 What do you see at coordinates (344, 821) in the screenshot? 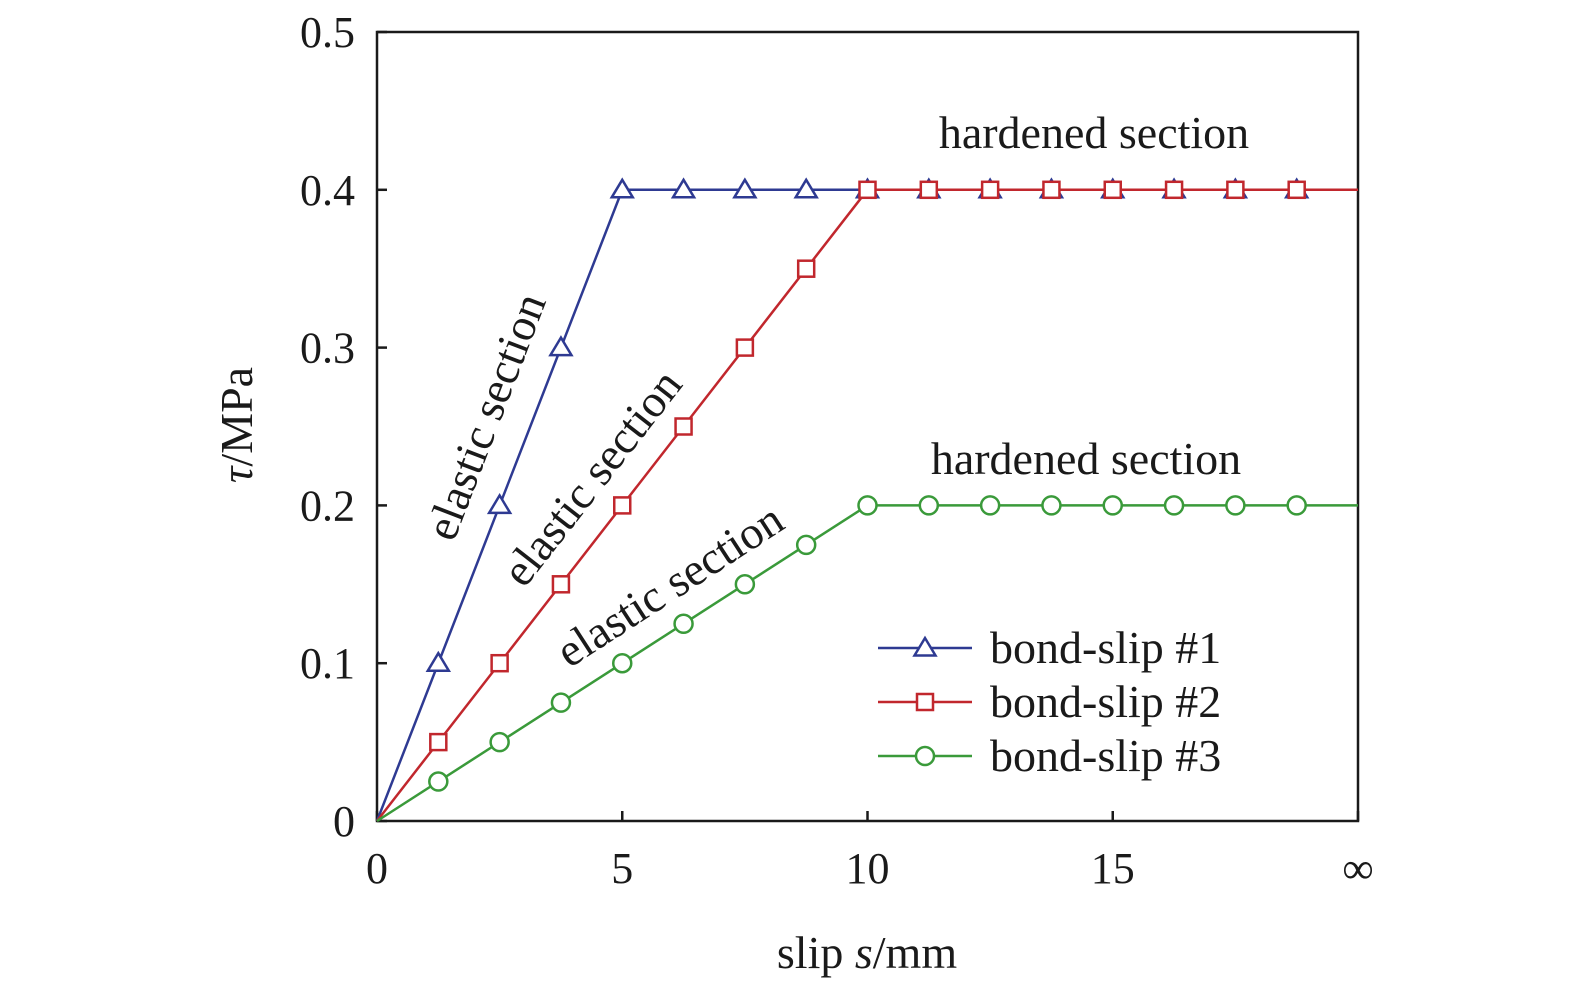
I see `y-tick-label: 0` at bounding box center [344, 821].